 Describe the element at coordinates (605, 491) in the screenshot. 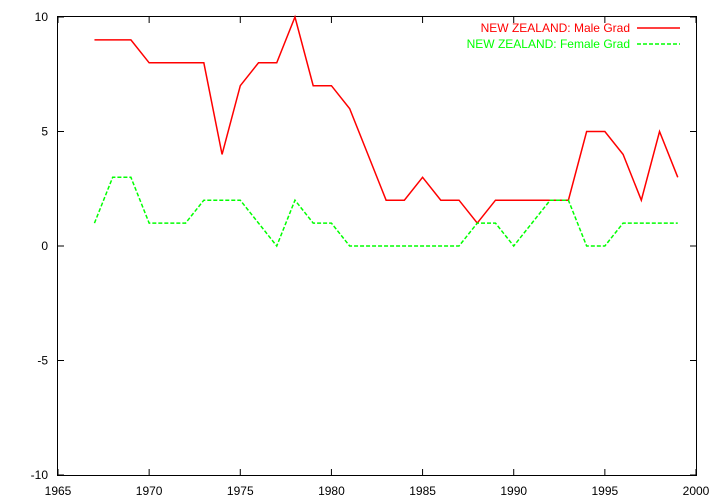

I see `x-tick-label: 1995` at that location.